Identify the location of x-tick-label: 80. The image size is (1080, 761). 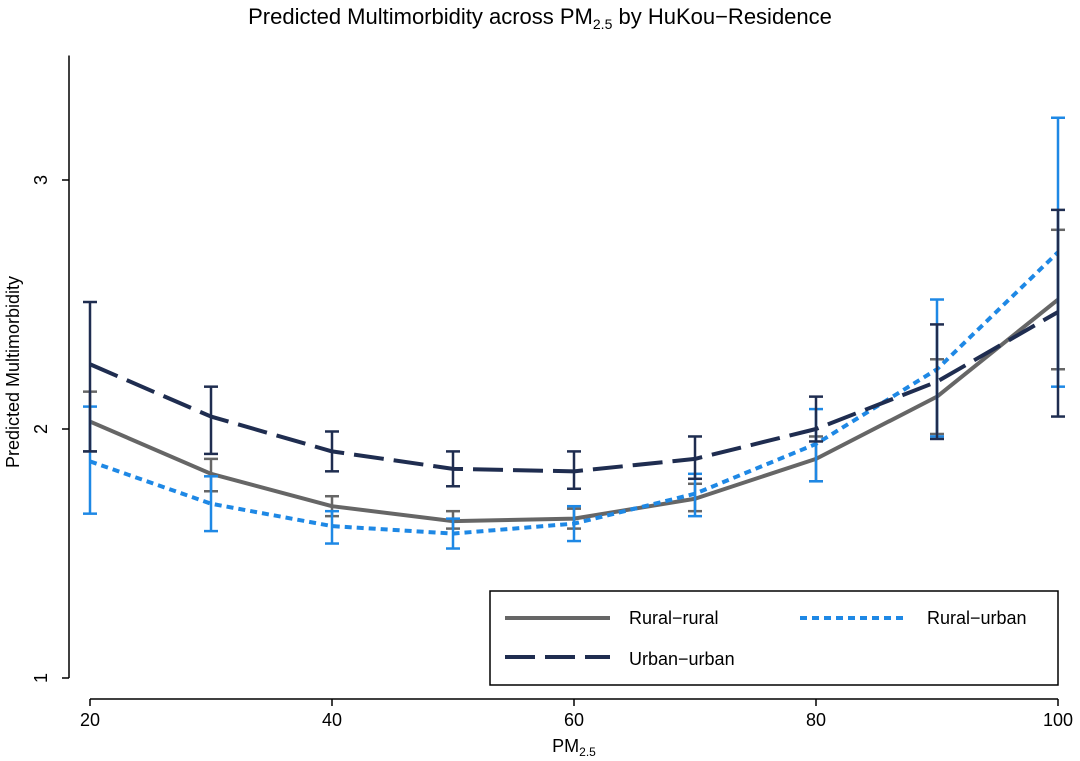
(816, 720).